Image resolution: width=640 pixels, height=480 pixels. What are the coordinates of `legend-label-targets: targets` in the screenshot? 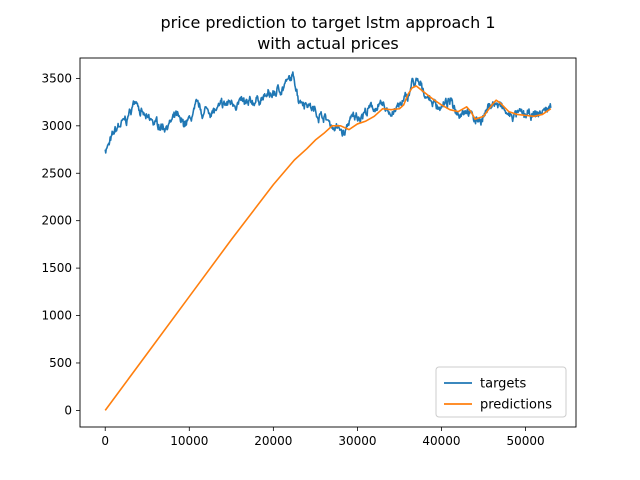 It's located at (503, 384).